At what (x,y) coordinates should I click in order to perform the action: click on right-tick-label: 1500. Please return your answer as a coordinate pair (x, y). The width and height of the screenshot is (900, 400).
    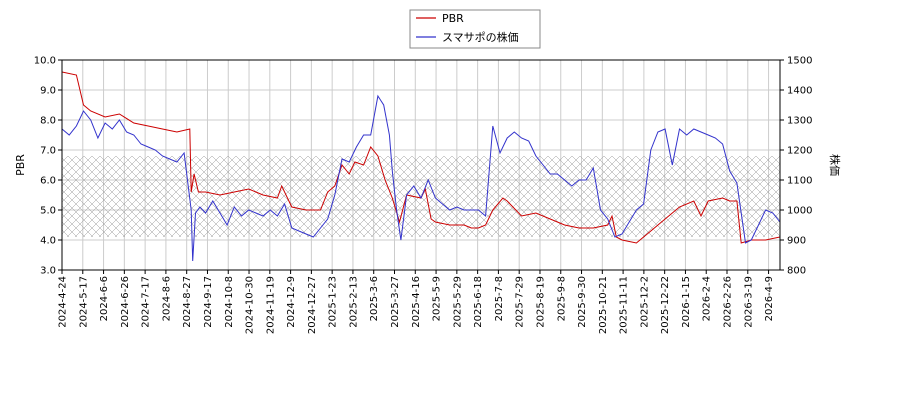
    Looking at the image, I should click on (799, 61).